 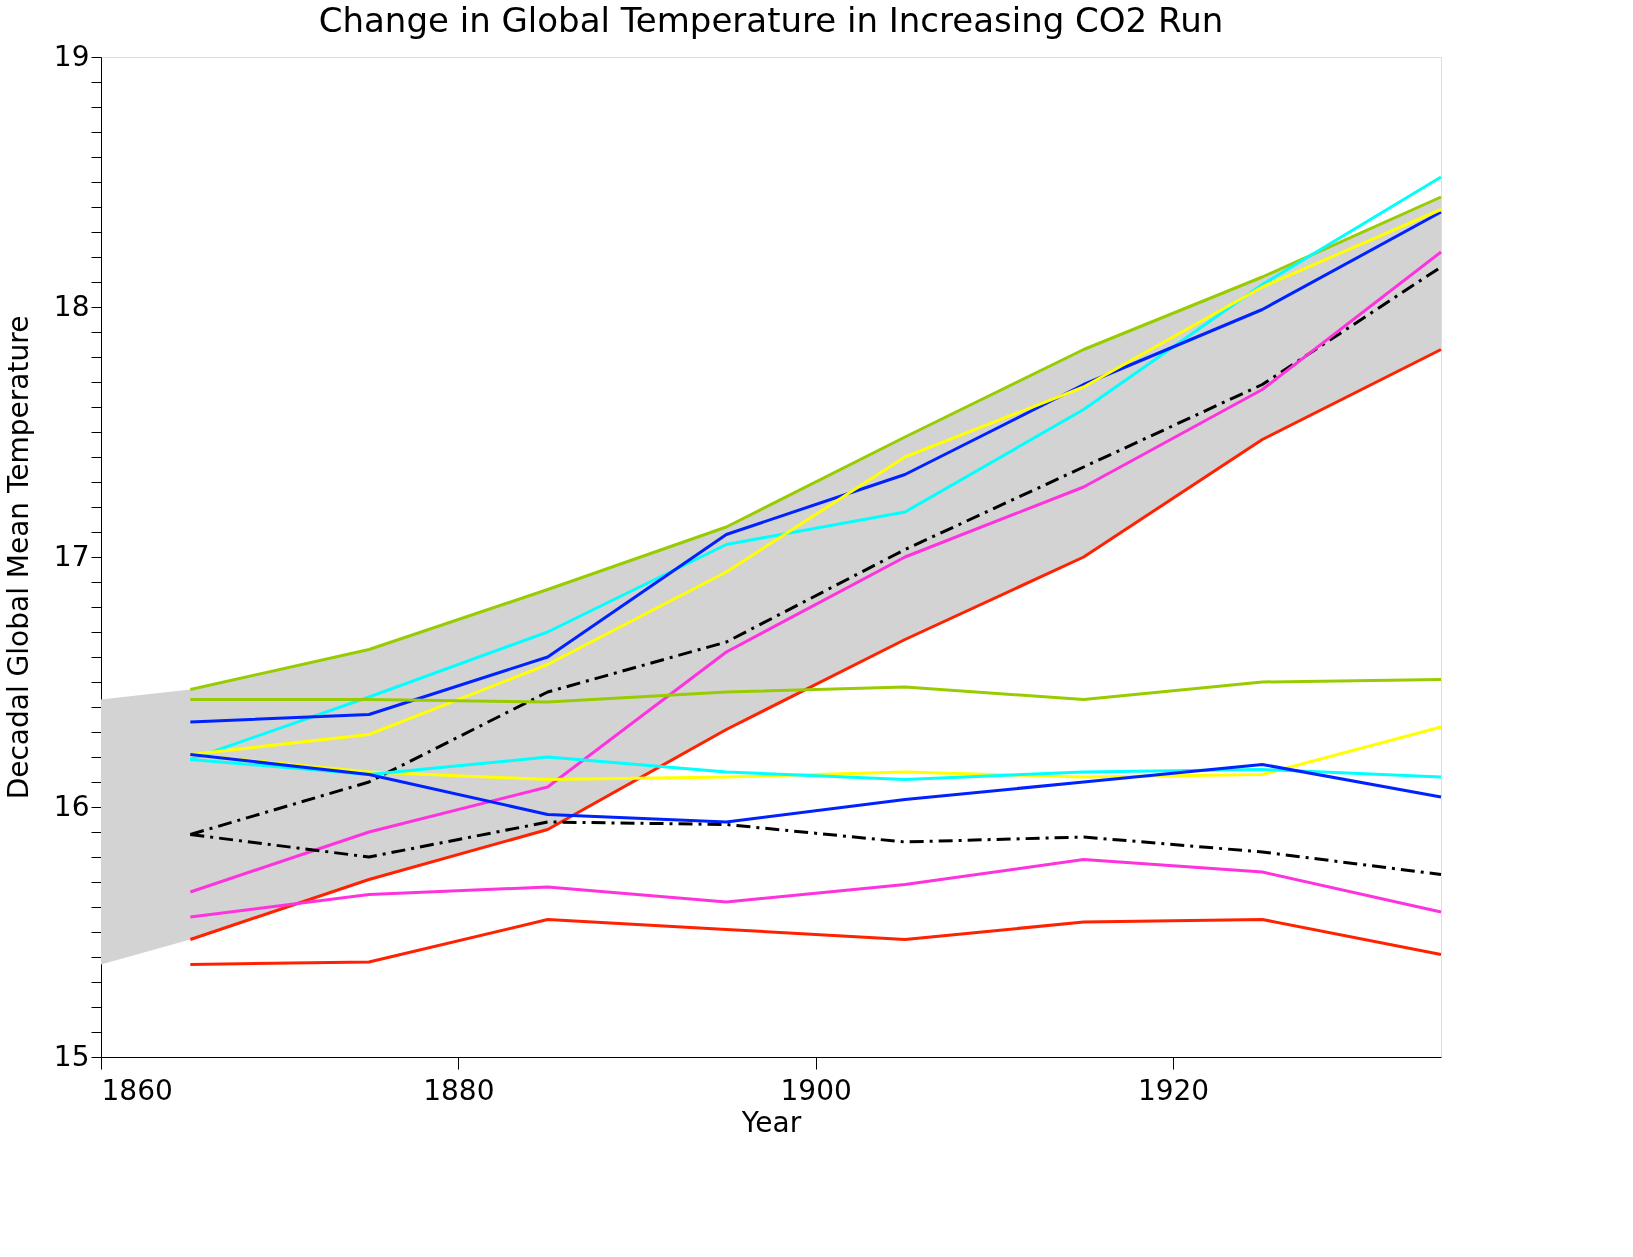 What do you see at coordinates (137, 1090) in the screenshot?
I see `x-tick-label: 1860` at bounding box center [137, 1090].